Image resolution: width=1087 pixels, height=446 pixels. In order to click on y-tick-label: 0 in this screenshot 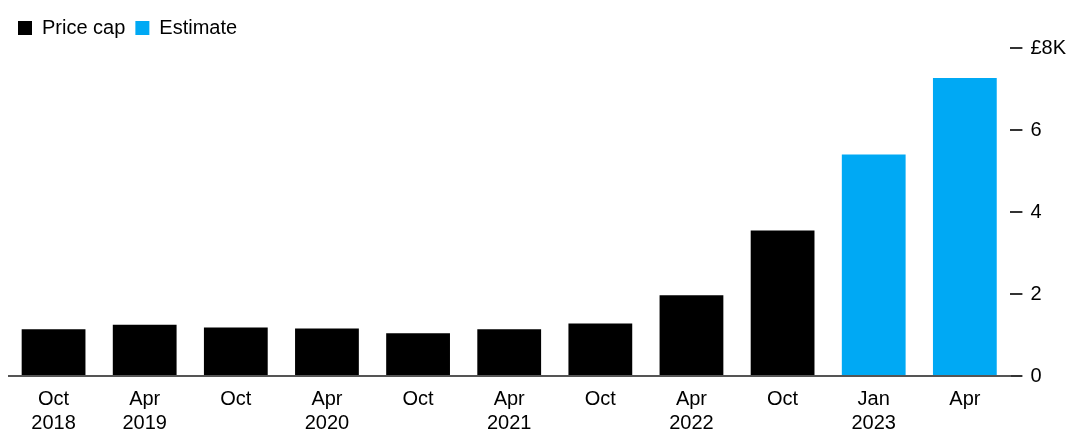, I will do `click(1036, 374)`.